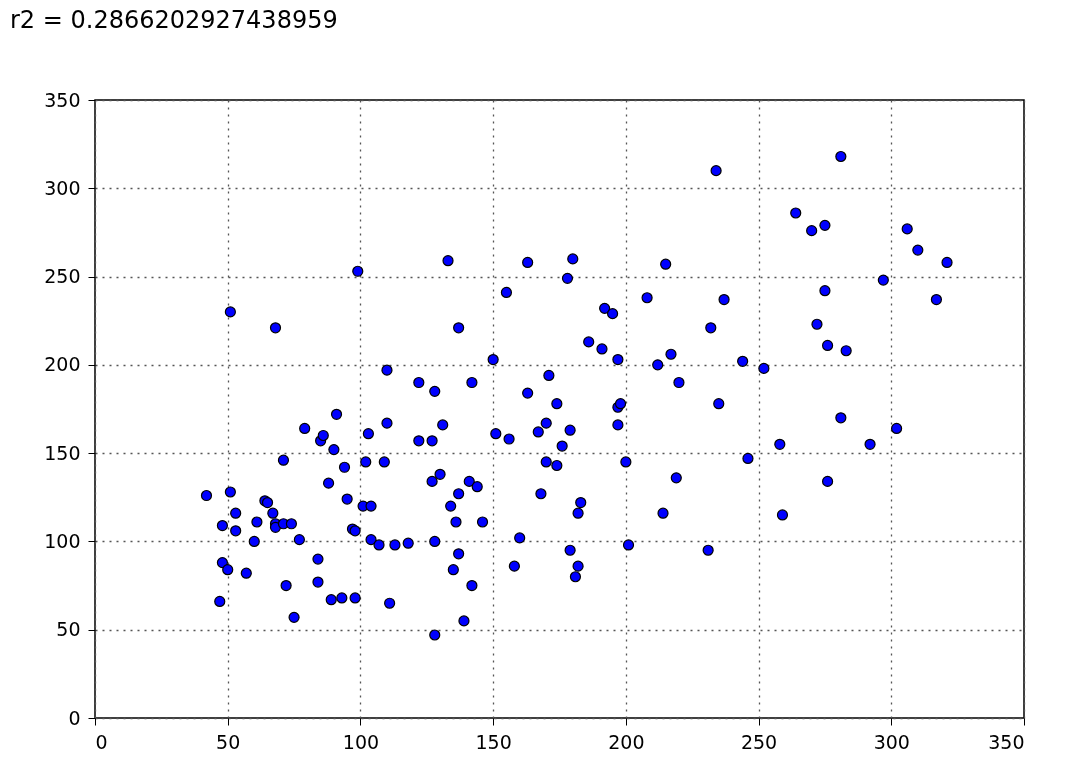 Image resolution: width=1068 pixels, height=782 pixels. I want to click on x-tick-label: 0, so click(101, 741).